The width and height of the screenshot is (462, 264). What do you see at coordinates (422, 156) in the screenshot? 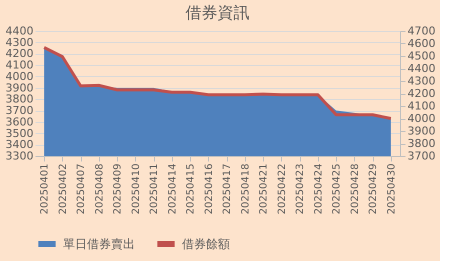
I see `y2-tick-label: 3700` at bounding box center [422, 156].